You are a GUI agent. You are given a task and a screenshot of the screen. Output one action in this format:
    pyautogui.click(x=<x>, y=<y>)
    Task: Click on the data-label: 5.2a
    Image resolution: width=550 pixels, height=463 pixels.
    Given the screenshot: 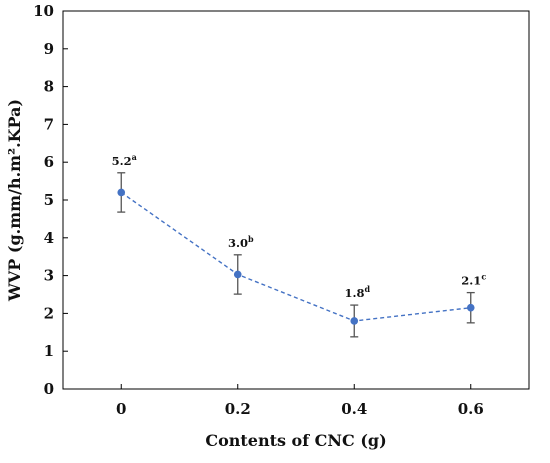 What is the action you would take?
    pyautogui.click(x=124, y=160)
    